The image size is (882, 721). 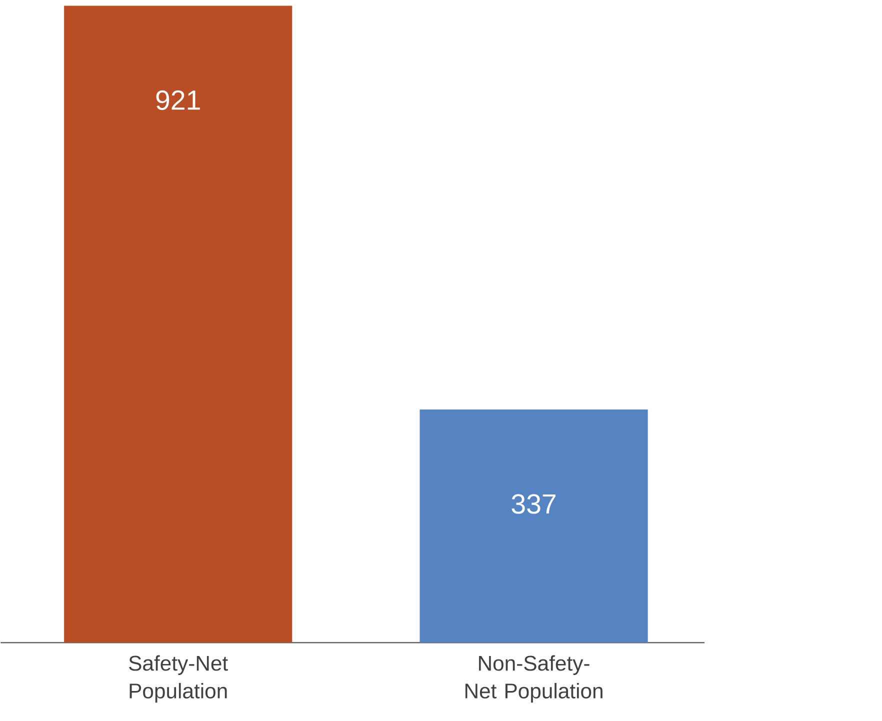 I want to click on x-tick-label: Non-Safety-Net Population, so click(x=533, y=679).